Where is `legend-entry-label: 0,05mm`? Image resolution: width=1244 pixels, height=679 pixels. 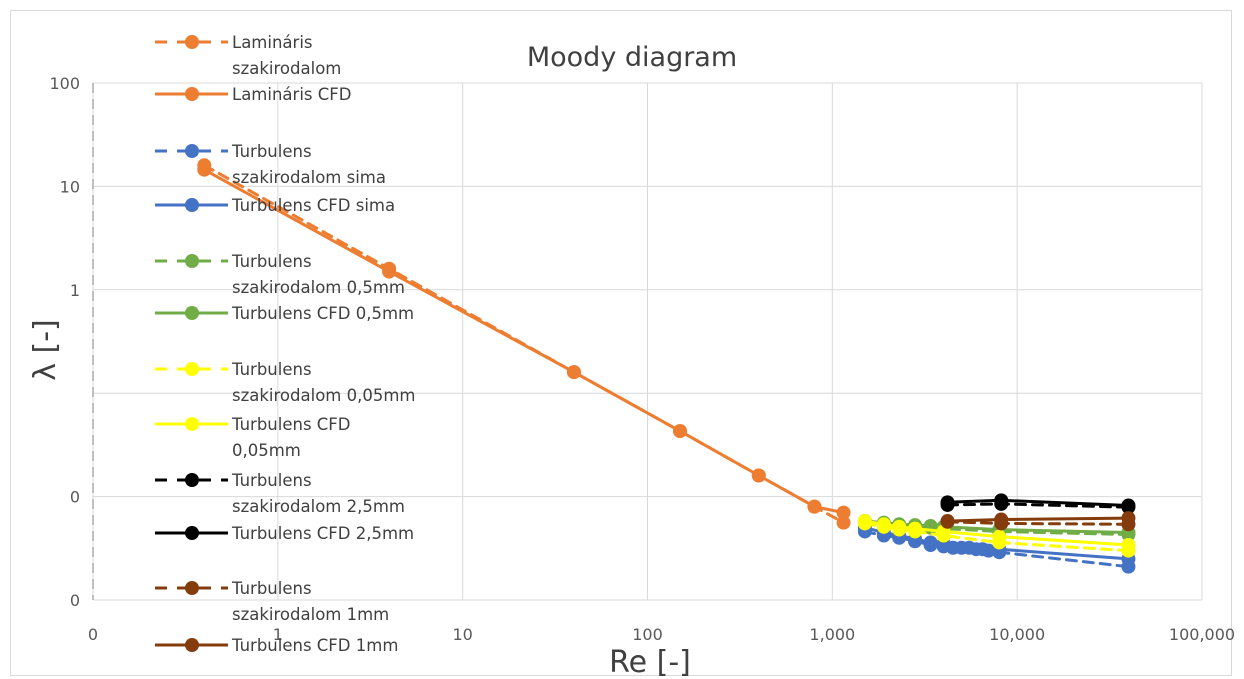
legend-entry-label: 0,05mm is located at coordinates (266, 450).